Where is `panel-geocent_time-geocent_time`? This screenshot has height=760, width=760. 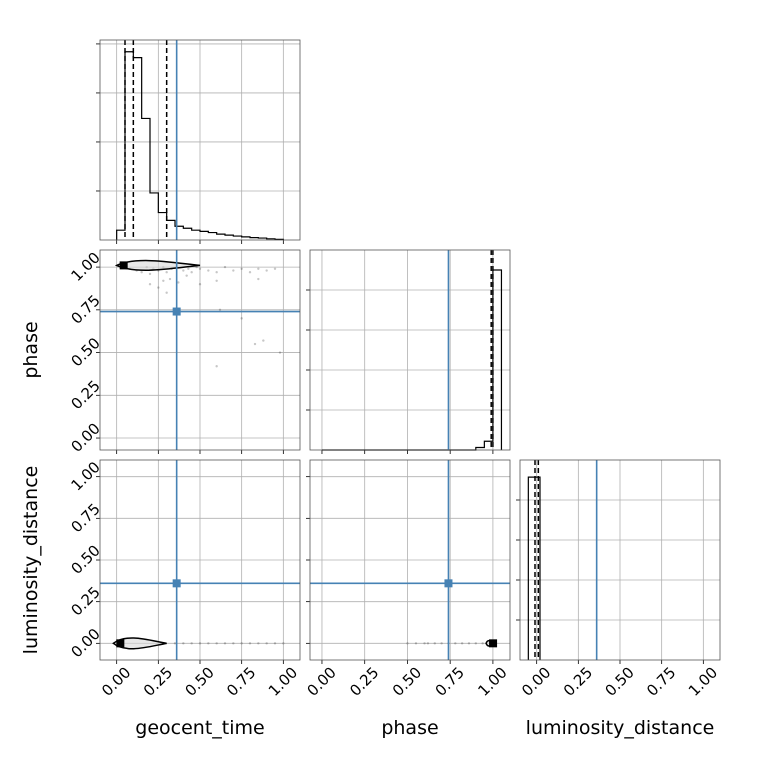
panel-geocent_time-geocent_time is located at coordinates (198, 141).